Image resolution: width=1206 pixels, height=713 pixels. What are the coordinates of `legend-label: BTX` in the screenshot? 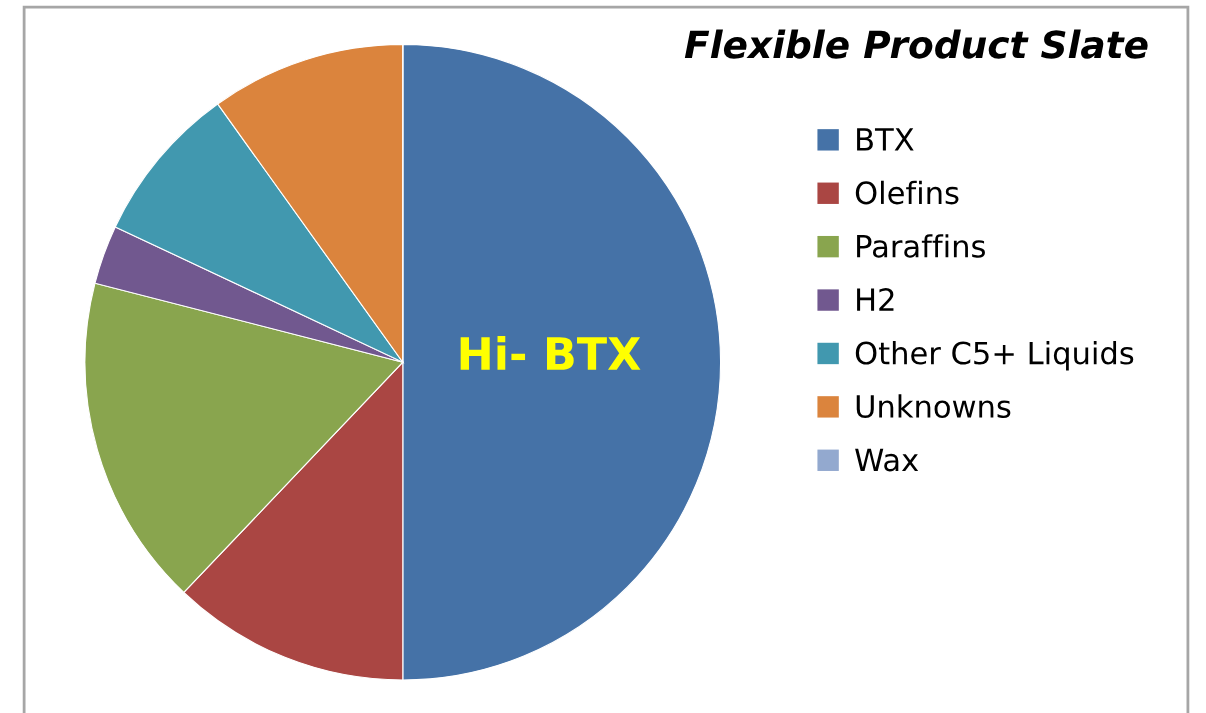 It's located at (885, 139).